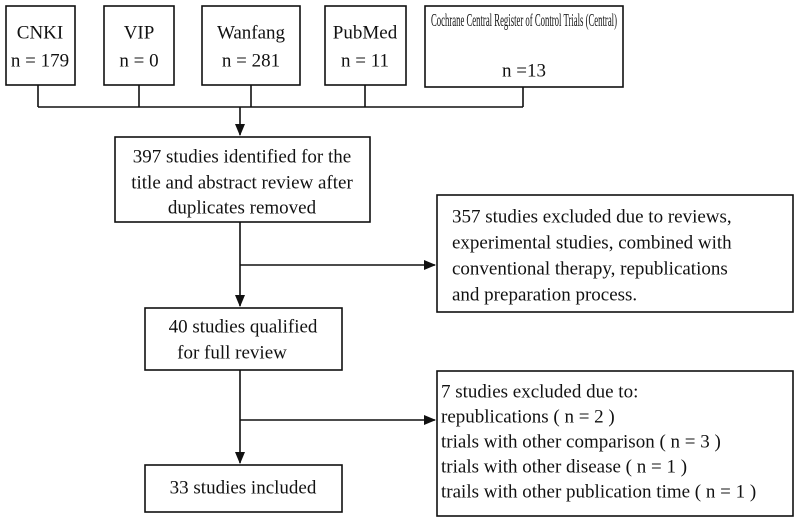 Image resolution: width=800 pixels, height=521 pixels. Describe the element at coordinates (40, 32) in the screenshot. I see `source-name: CNKI` at that location.